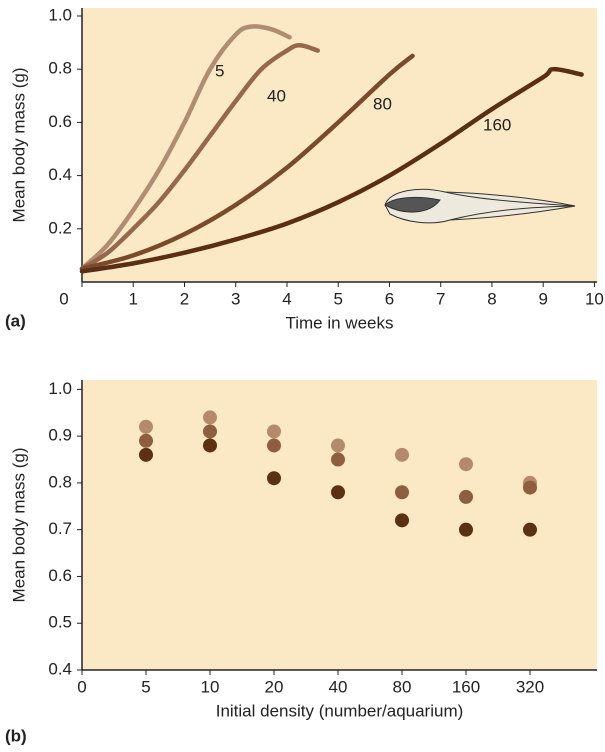 This screenshot has width=605, height=752. Describe the element at coordinates (340, 710) in the screenshot. I see `x-axis-title: Initial density (number/aquarium)` at that location.